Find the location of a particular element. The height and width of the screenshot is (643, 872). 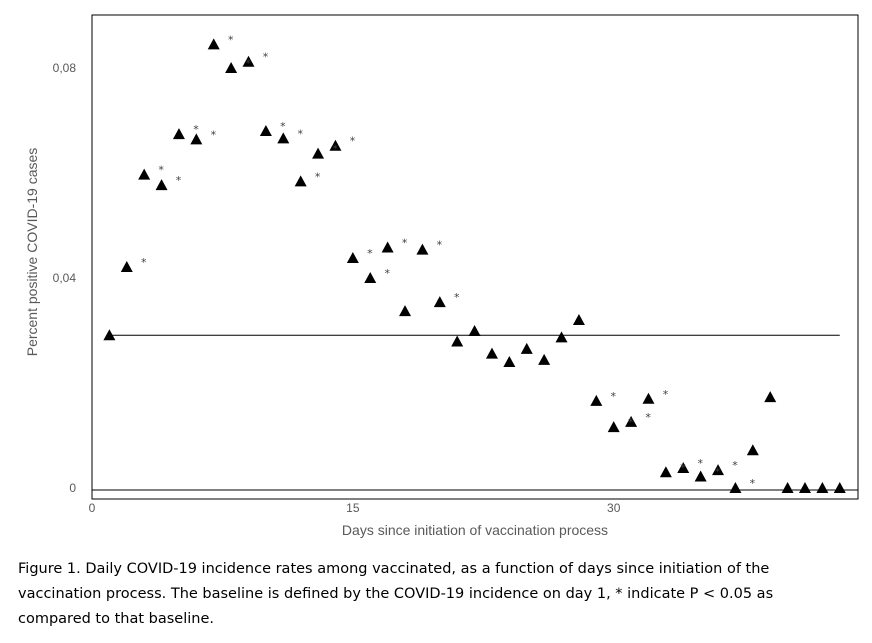

x-tick-labels: 0 15 30 is located at coordinates (355, 508).